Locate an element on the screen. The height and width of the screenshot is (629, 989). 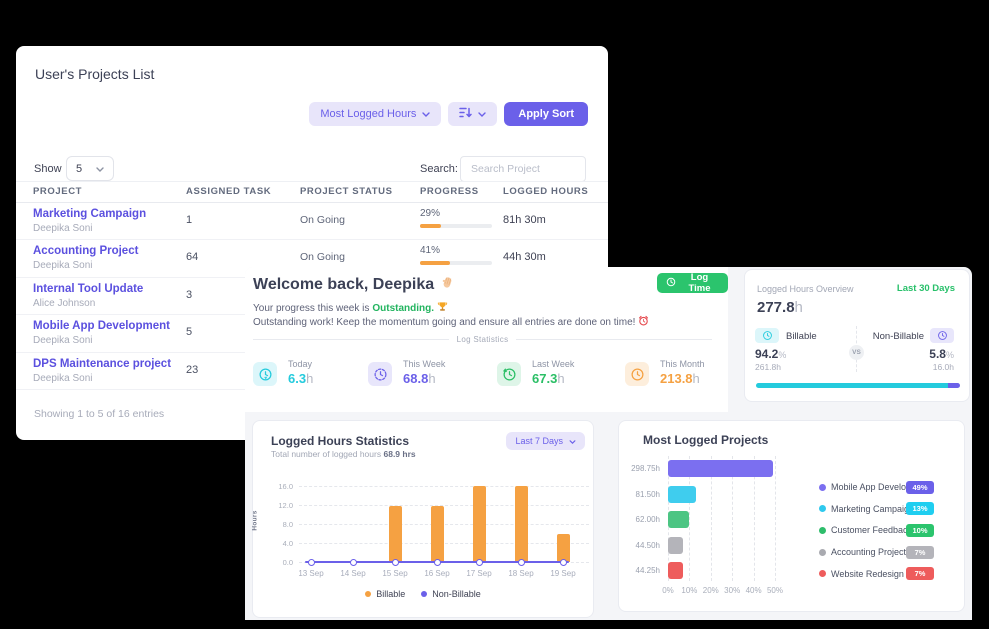
sort-direction-dropdown is located at coordinates (473, 114).